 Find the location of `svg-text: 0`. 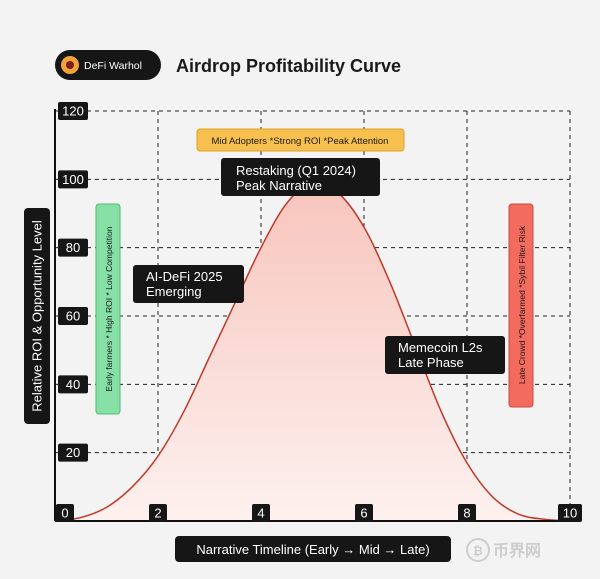

svg-text: 0 is located at coordinates (64, 513).